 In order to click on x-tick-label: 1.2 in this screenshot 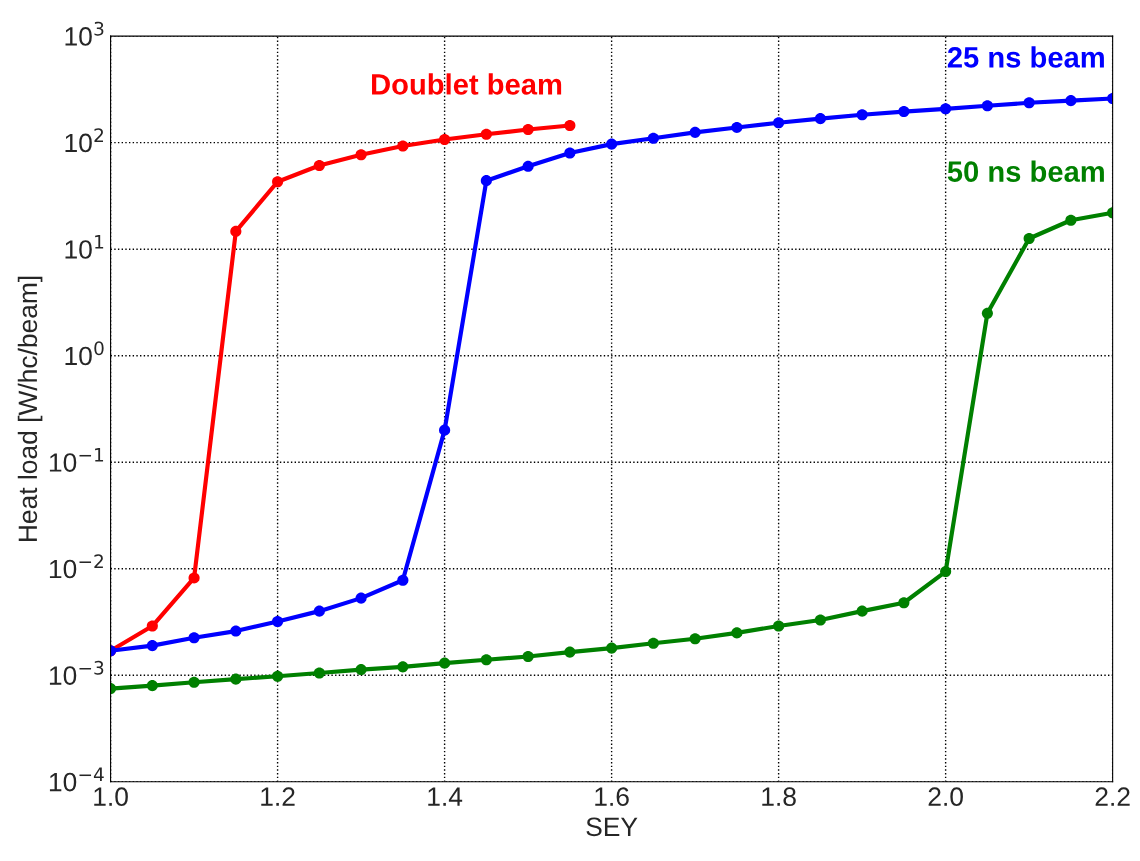, I will do `click(278, 796)`.